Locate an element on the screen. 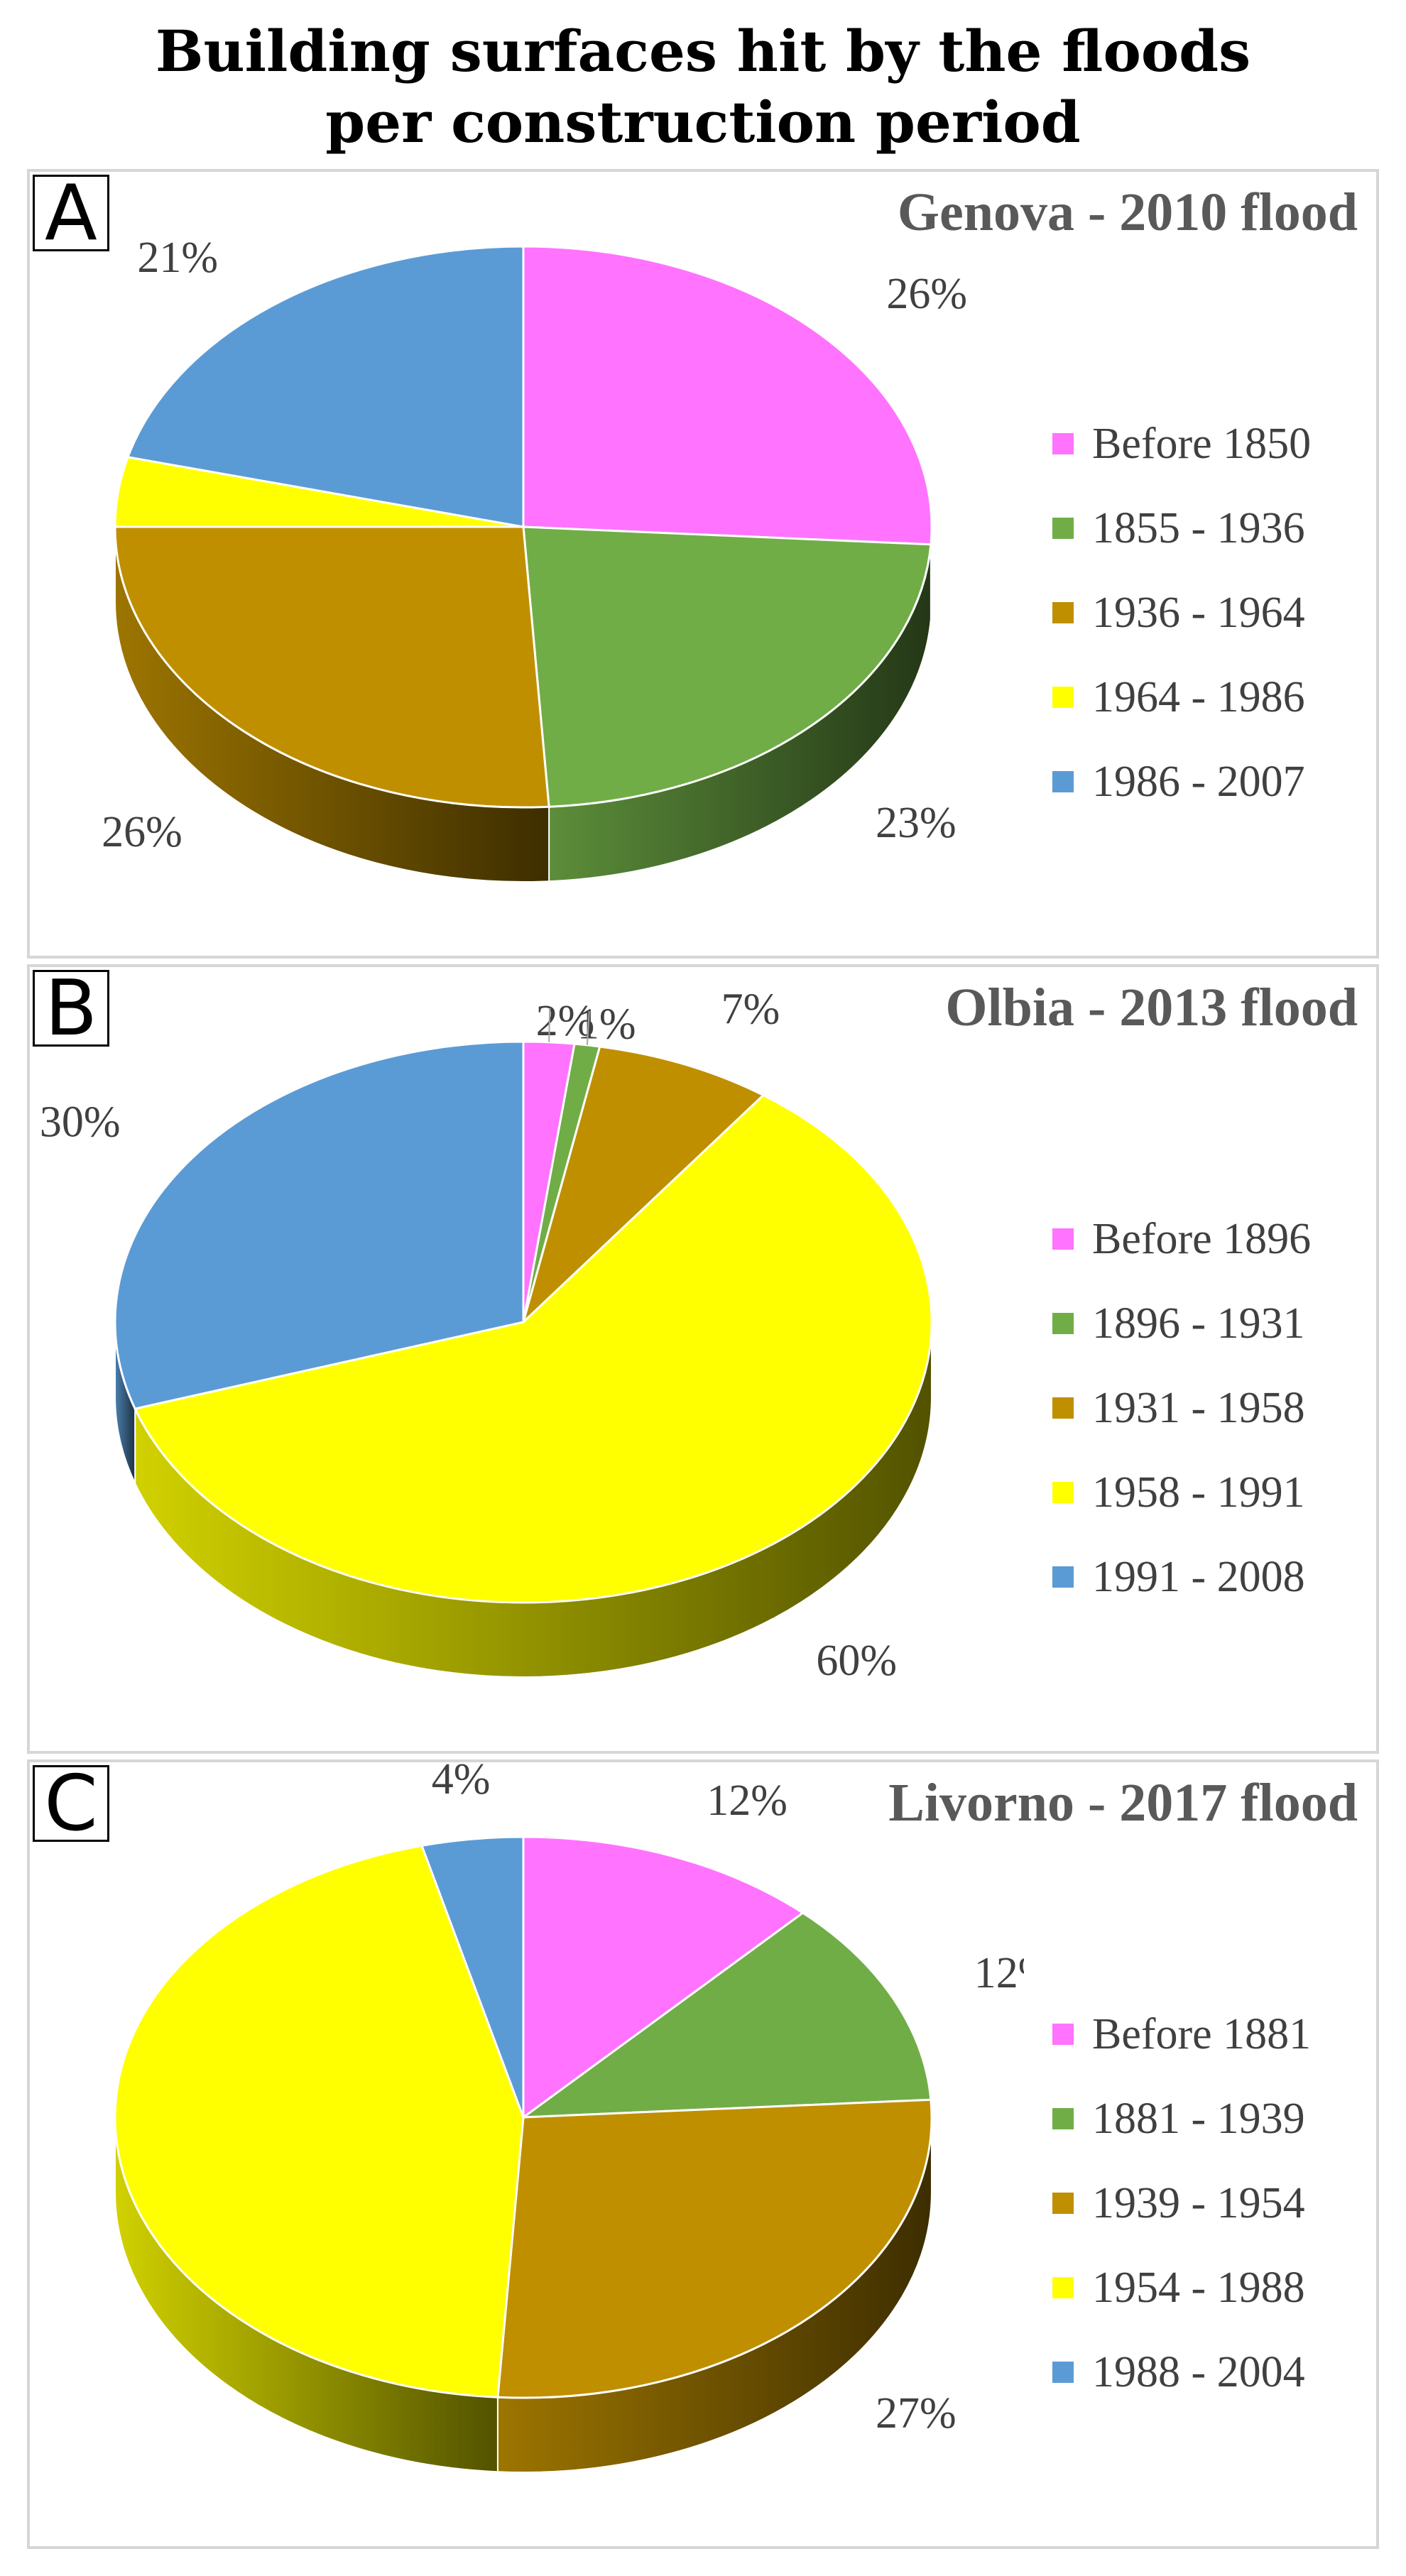 This screenshot has height=2576, width=1406. pie-data-label: 4% is located at coordinates (461, 1782).